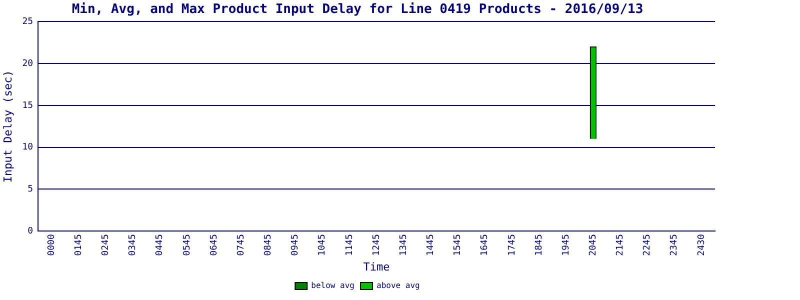 Image resolution: width=800 pixels, height=300 pixels. I want to click on x-tick-label: 0745, so click(241, 245).